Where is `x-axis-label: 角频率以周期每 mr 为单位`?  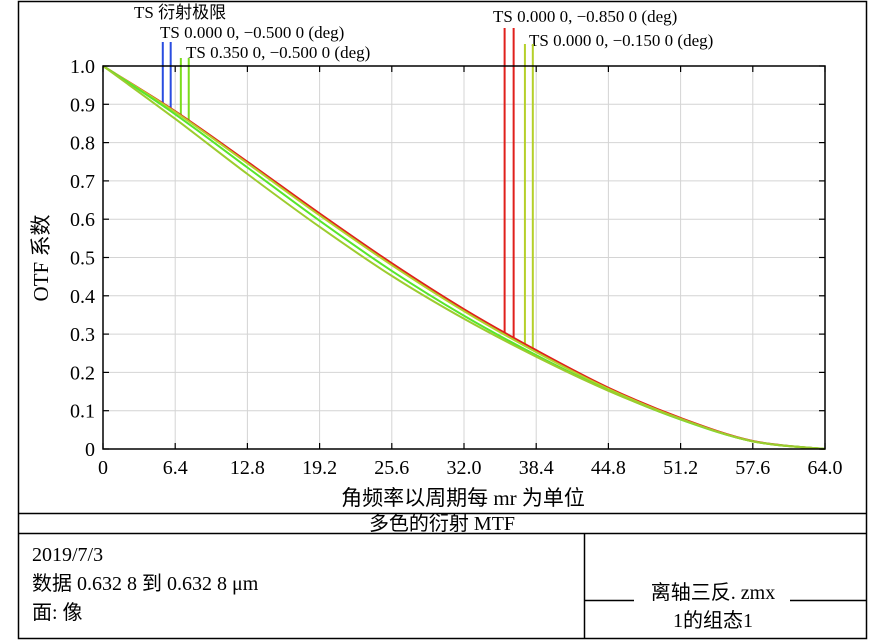 x-axis-label: 角频率以周期每 mr 为单位 is located at coordinates (463, 498).